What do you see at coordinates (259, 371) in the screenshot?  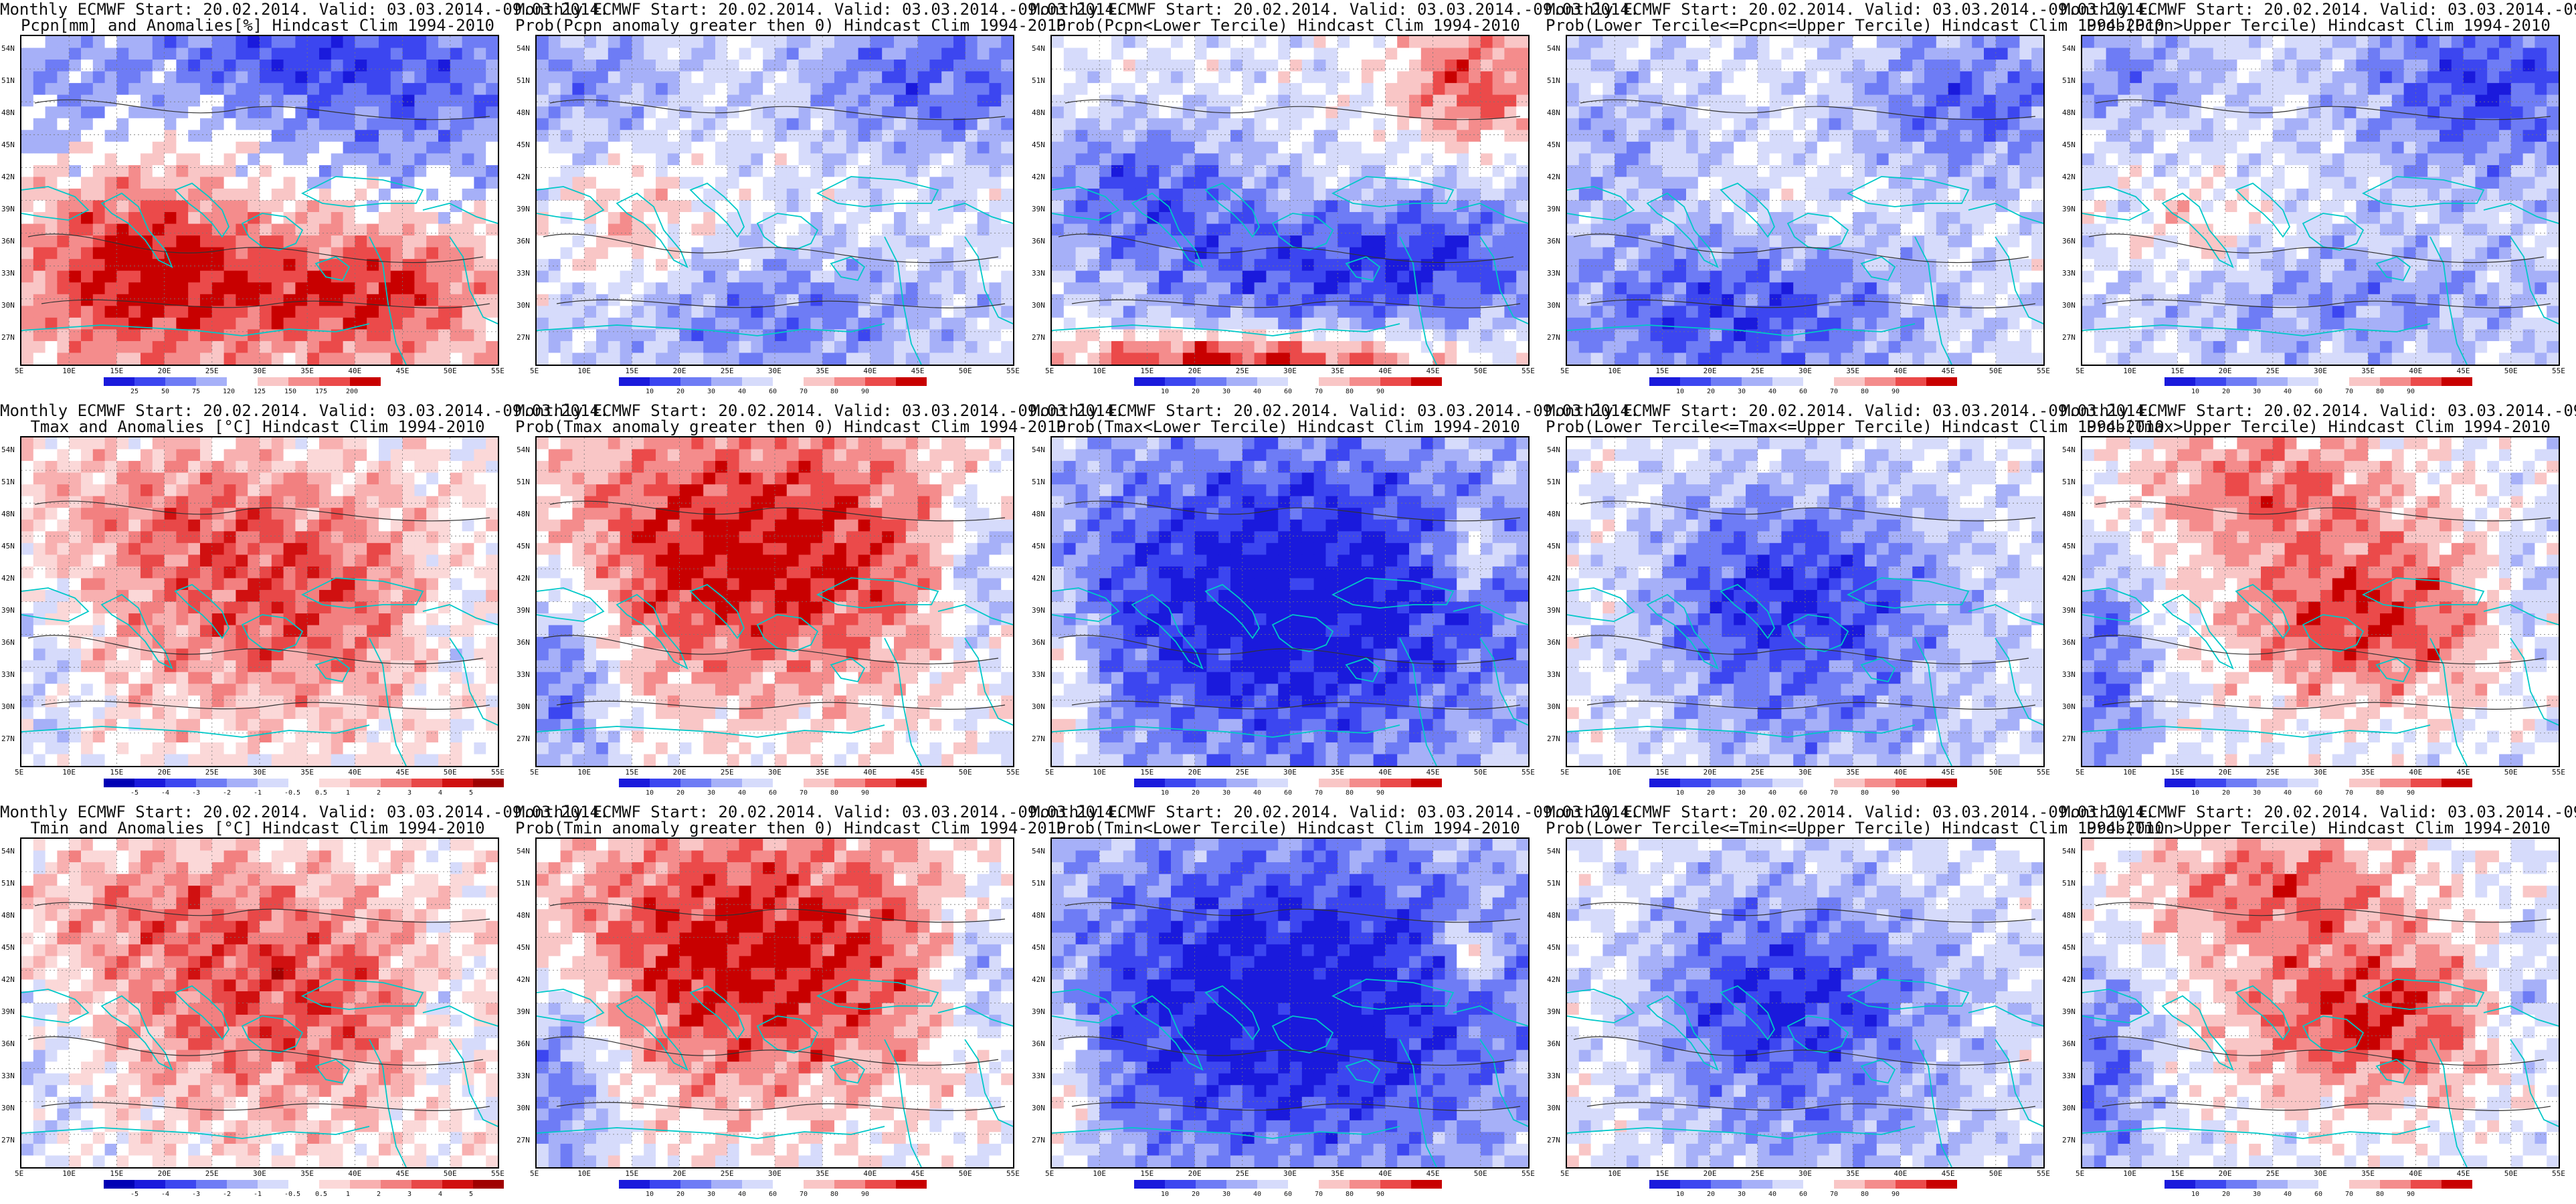 I see `lon-tick-label: 30E` at bounding box center [259, 371].